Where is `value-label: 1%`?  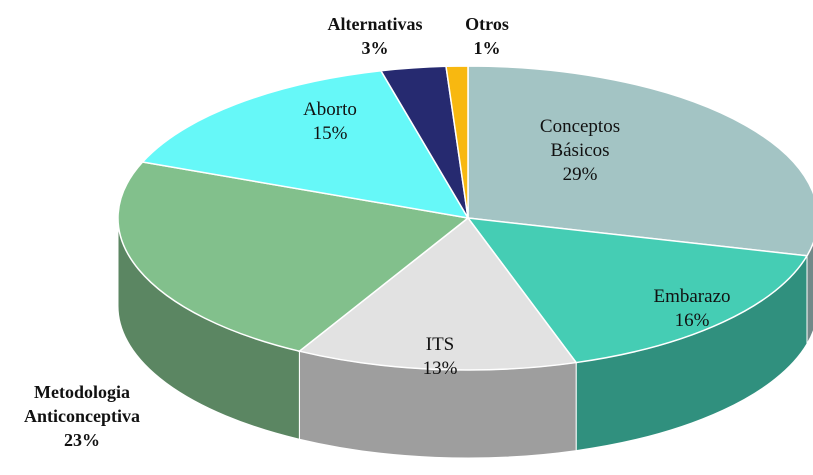 value-label: 1% is located at coordinates (487, 48).